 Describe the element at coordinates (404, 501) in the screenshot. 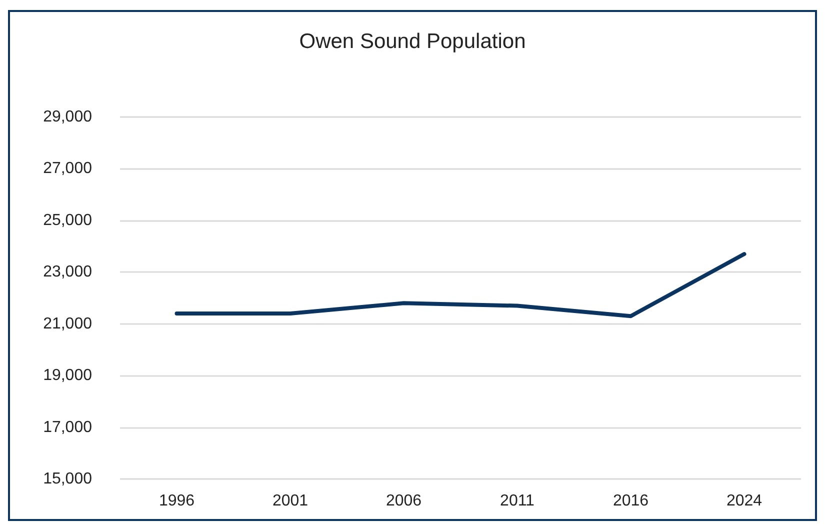

I see `x-tick-label: 2006` at that location.